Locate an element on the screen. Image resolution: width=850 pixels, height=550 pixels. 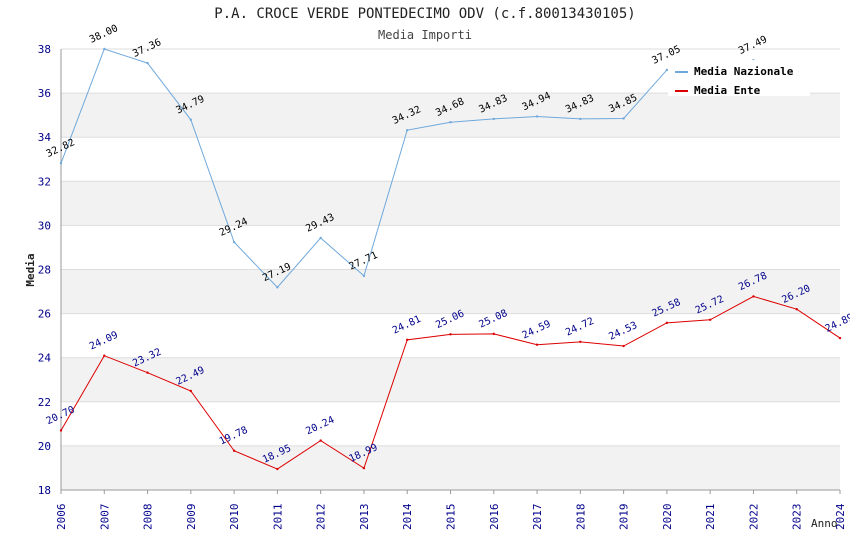
x-tick-label: 2015 is located at coordinates (451, 517).